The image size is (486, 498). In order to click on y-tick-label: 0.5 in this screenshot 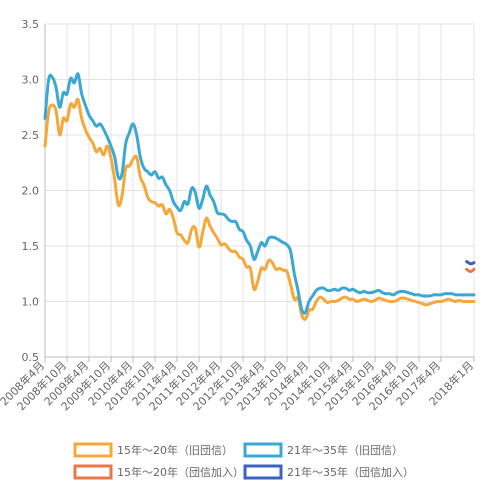, I will do `click(31, 357)`.